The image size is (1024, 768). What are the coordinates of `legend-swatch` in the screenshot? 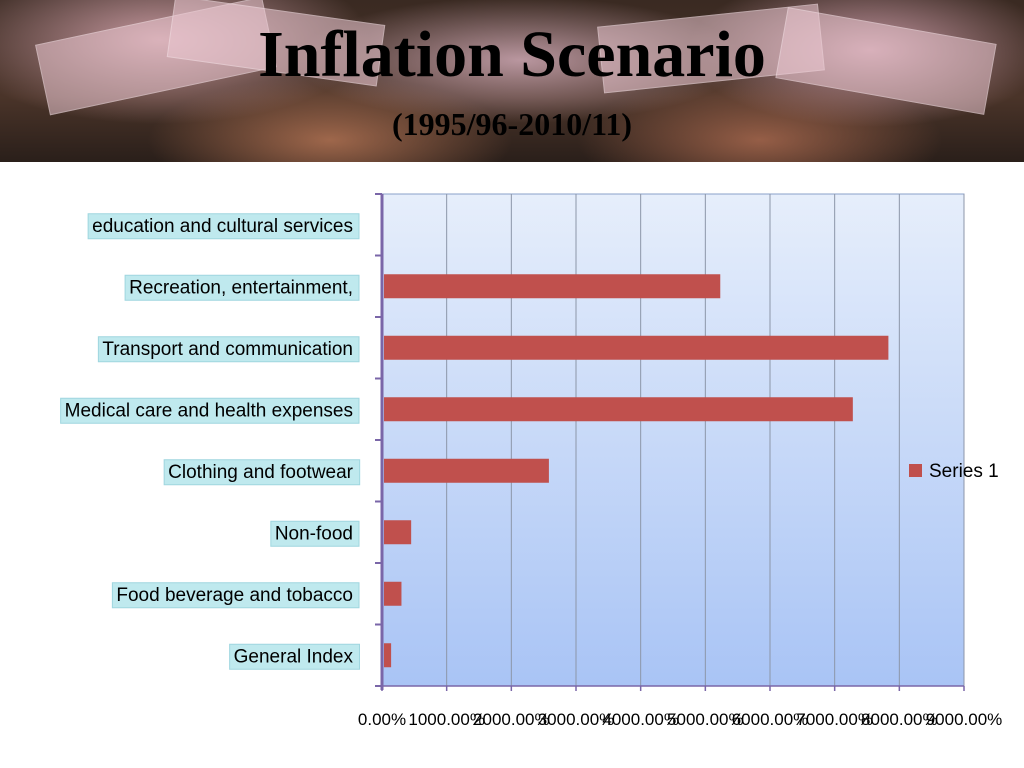 It's located at (915, 470).